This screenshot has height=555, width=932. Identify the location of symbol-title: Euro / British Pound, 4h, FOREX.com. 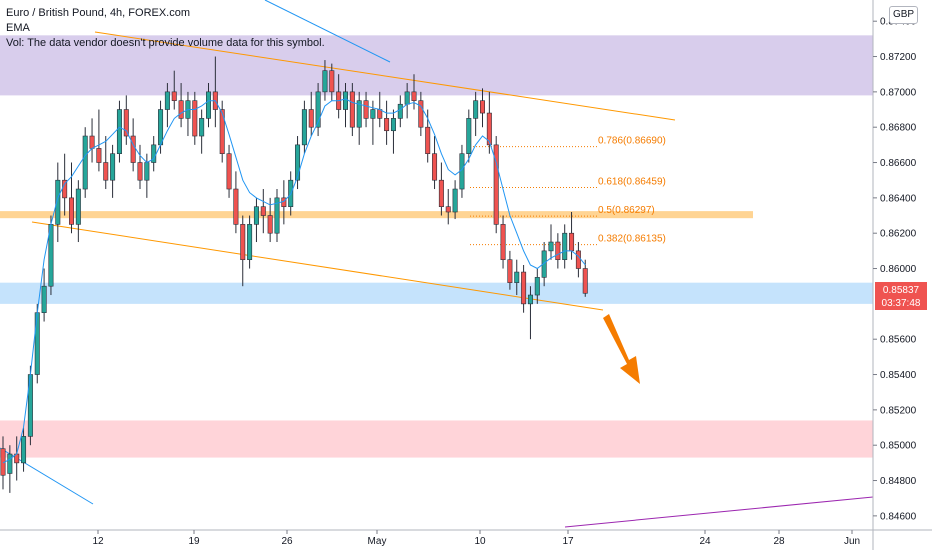
(98, 13).